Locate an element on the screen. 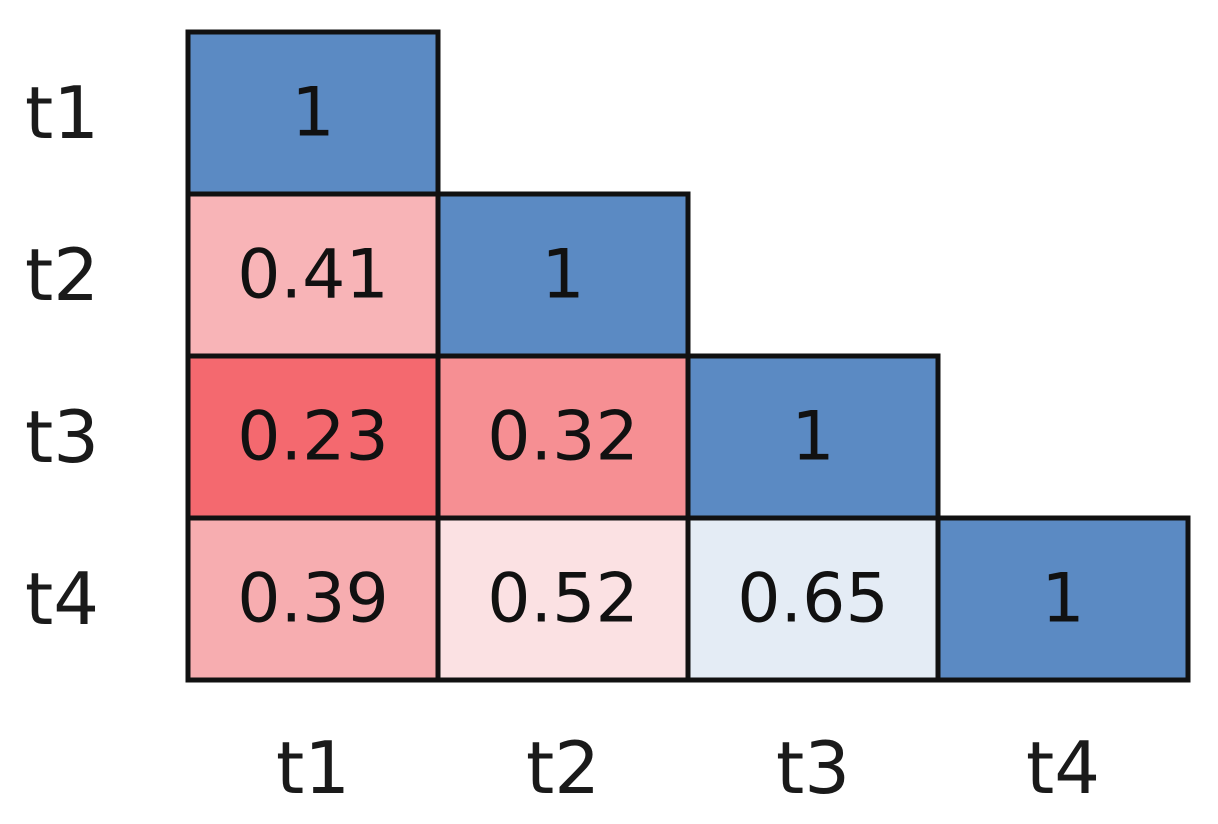 The image size is (1218, 824). y-tick-label-t1: t1 is located at coordinates (62, 113).